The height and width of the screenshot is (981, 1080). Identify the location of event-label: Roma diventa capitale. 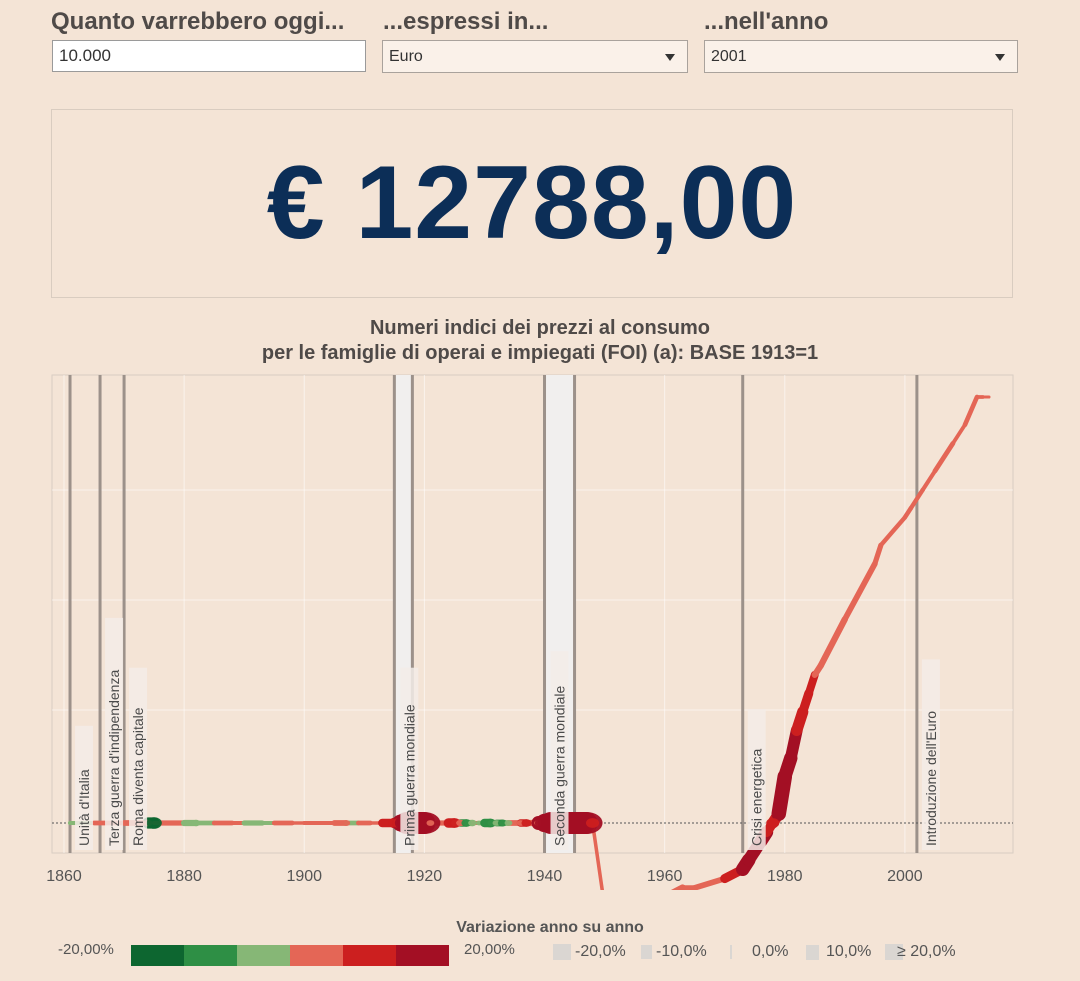
(138, 758).